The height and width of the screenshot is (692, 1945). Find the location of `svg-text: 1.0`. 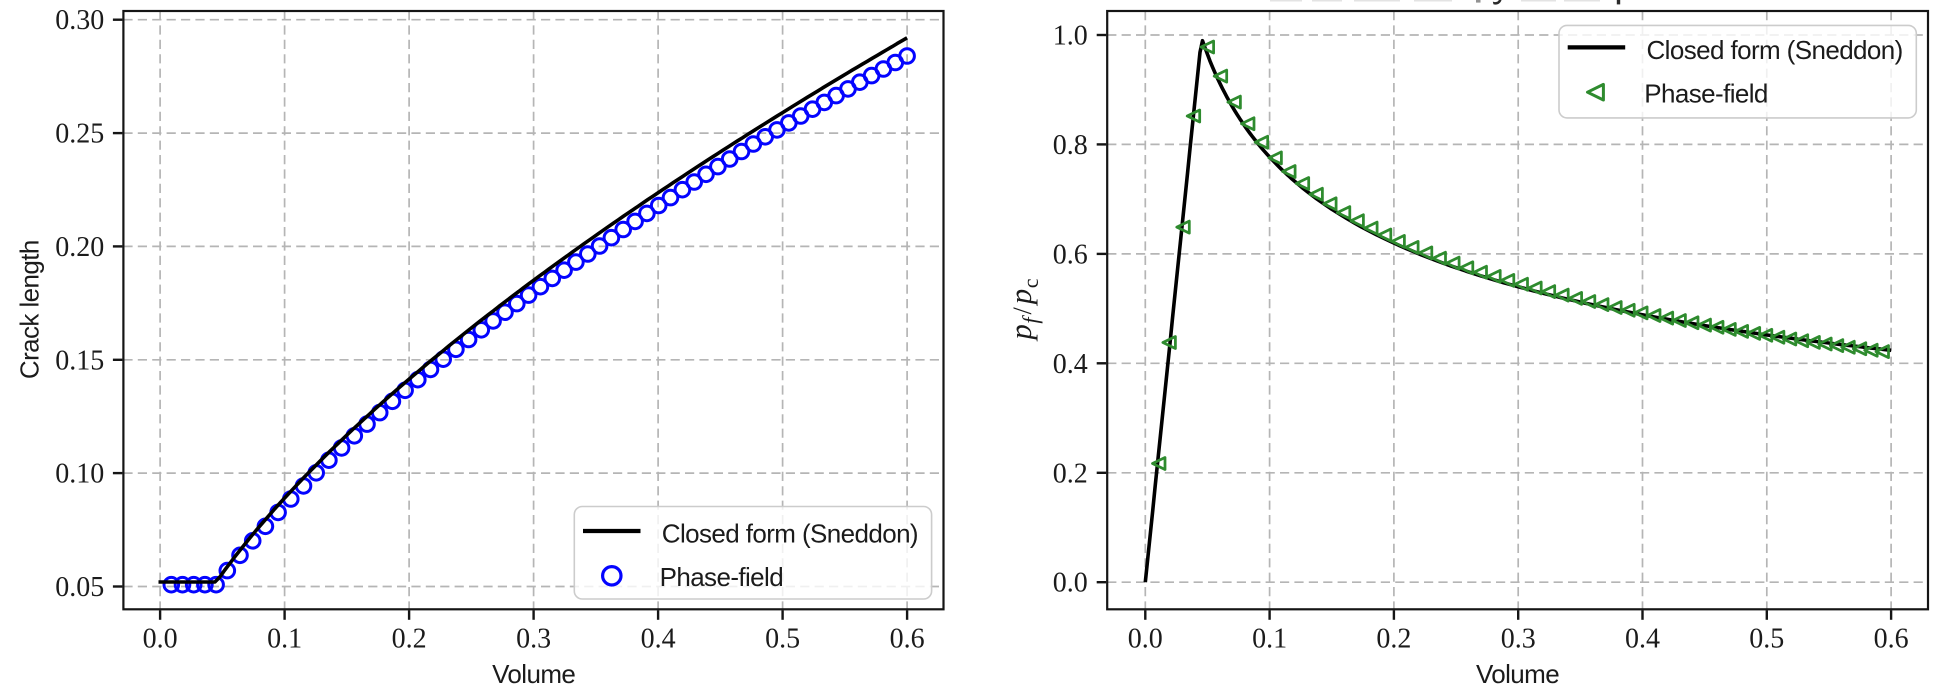

svg-text: 1.0 is located at coordinates (1070, 36).